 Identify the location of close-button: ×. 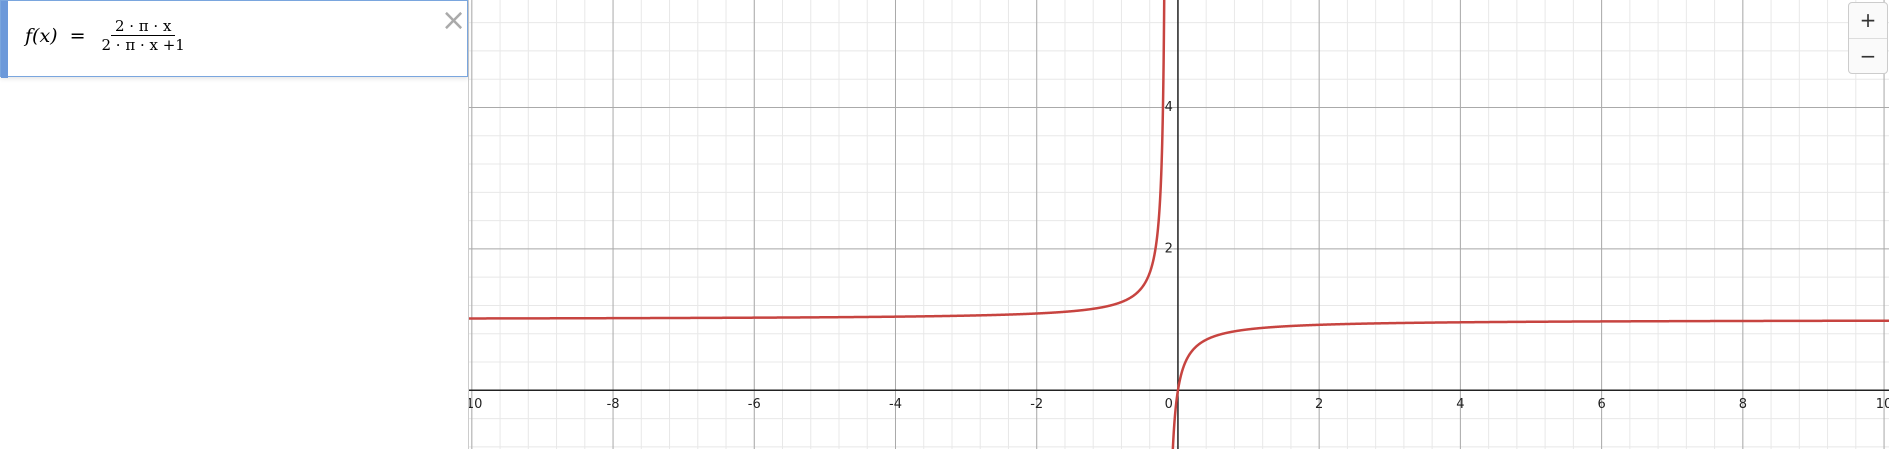
(454, 20).